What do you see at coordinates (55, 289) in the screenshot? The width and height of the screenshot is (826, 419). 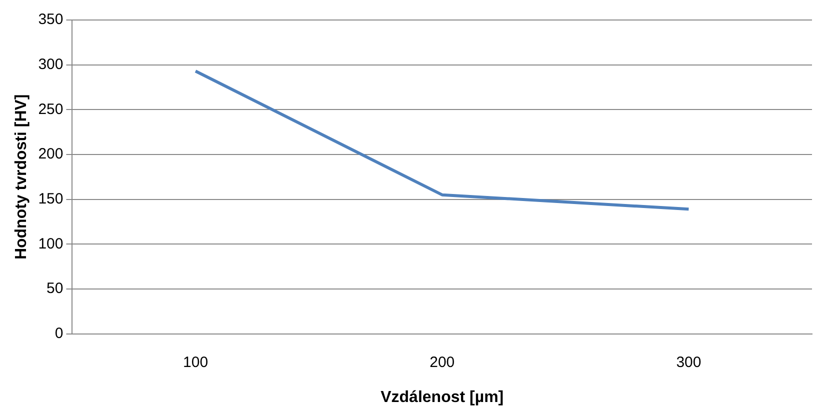 I see `y-tick-label: 50` at bounding box center [55, 289].